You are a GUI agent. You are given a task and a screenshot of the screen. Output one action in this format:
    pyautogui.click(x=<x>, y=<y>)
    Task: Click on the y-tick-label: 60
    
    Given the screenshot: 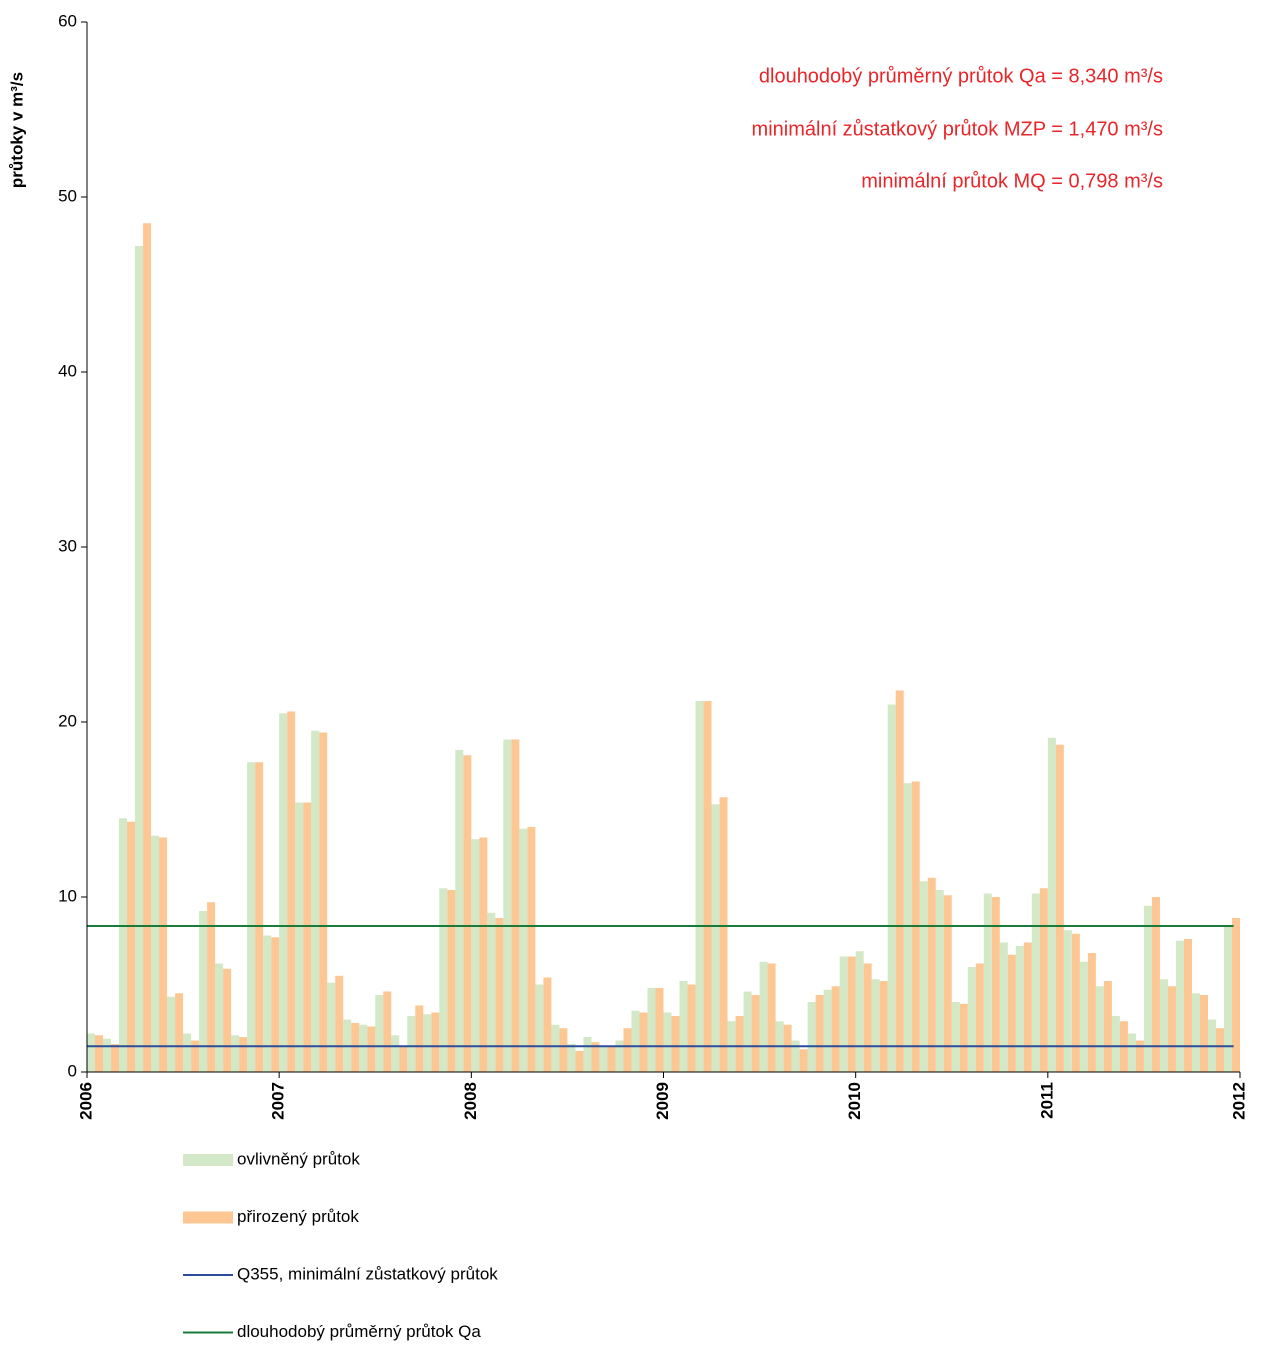 What is the action you would take?
    pyautogui.click(x=67, y=20)
    